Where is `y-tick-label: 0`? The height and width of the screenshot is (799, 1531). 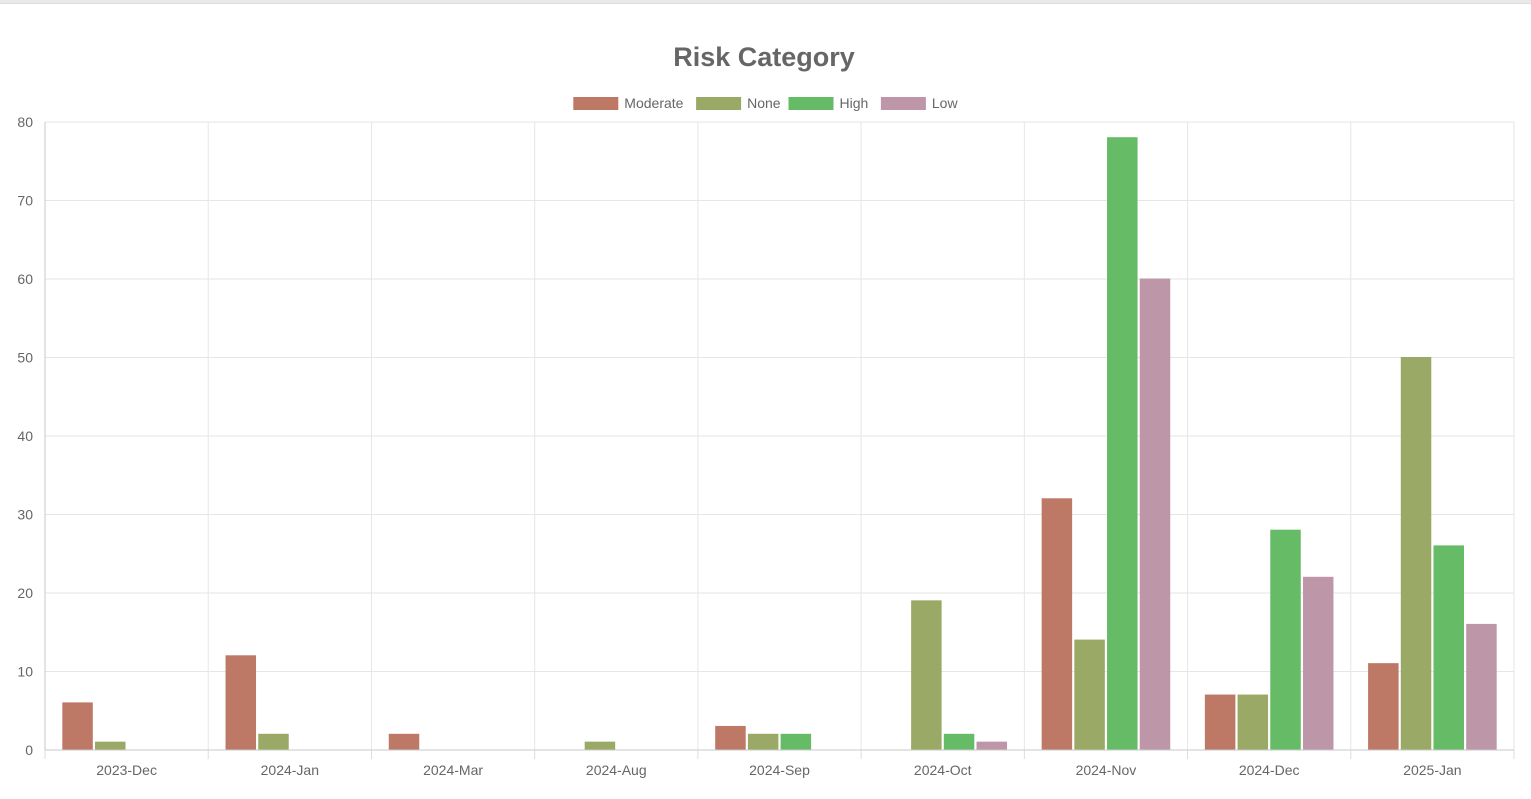 y-tick-label: 0 is located at coordinates (29, 750).